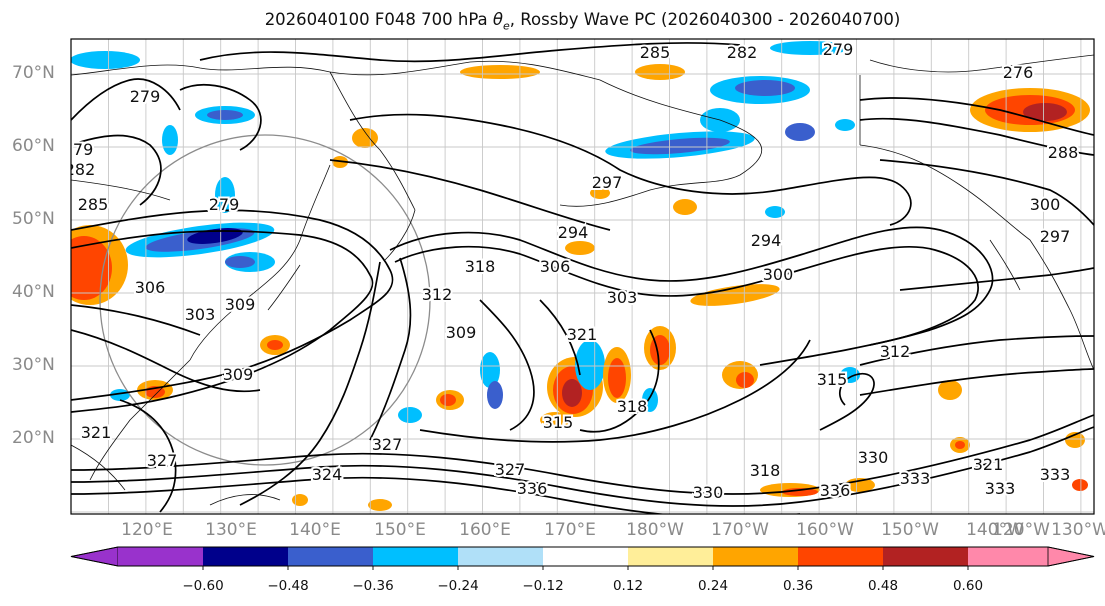 This screenshot has height=606, width=1105. What do you see at coordinates (33, 438) in the screenshot?
I see `latitude-label: 20°N` at bounding box center [33, 438].